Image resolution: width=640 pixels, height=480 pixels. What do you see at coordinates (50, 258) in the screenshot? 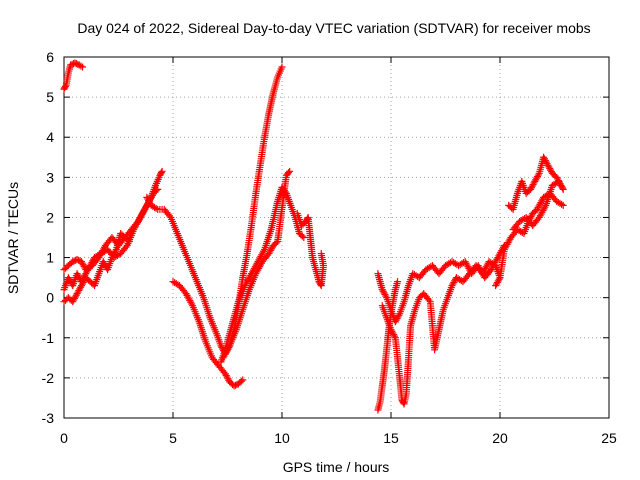
I see `y-tick-label: 1` at bounding box center [50, 258].